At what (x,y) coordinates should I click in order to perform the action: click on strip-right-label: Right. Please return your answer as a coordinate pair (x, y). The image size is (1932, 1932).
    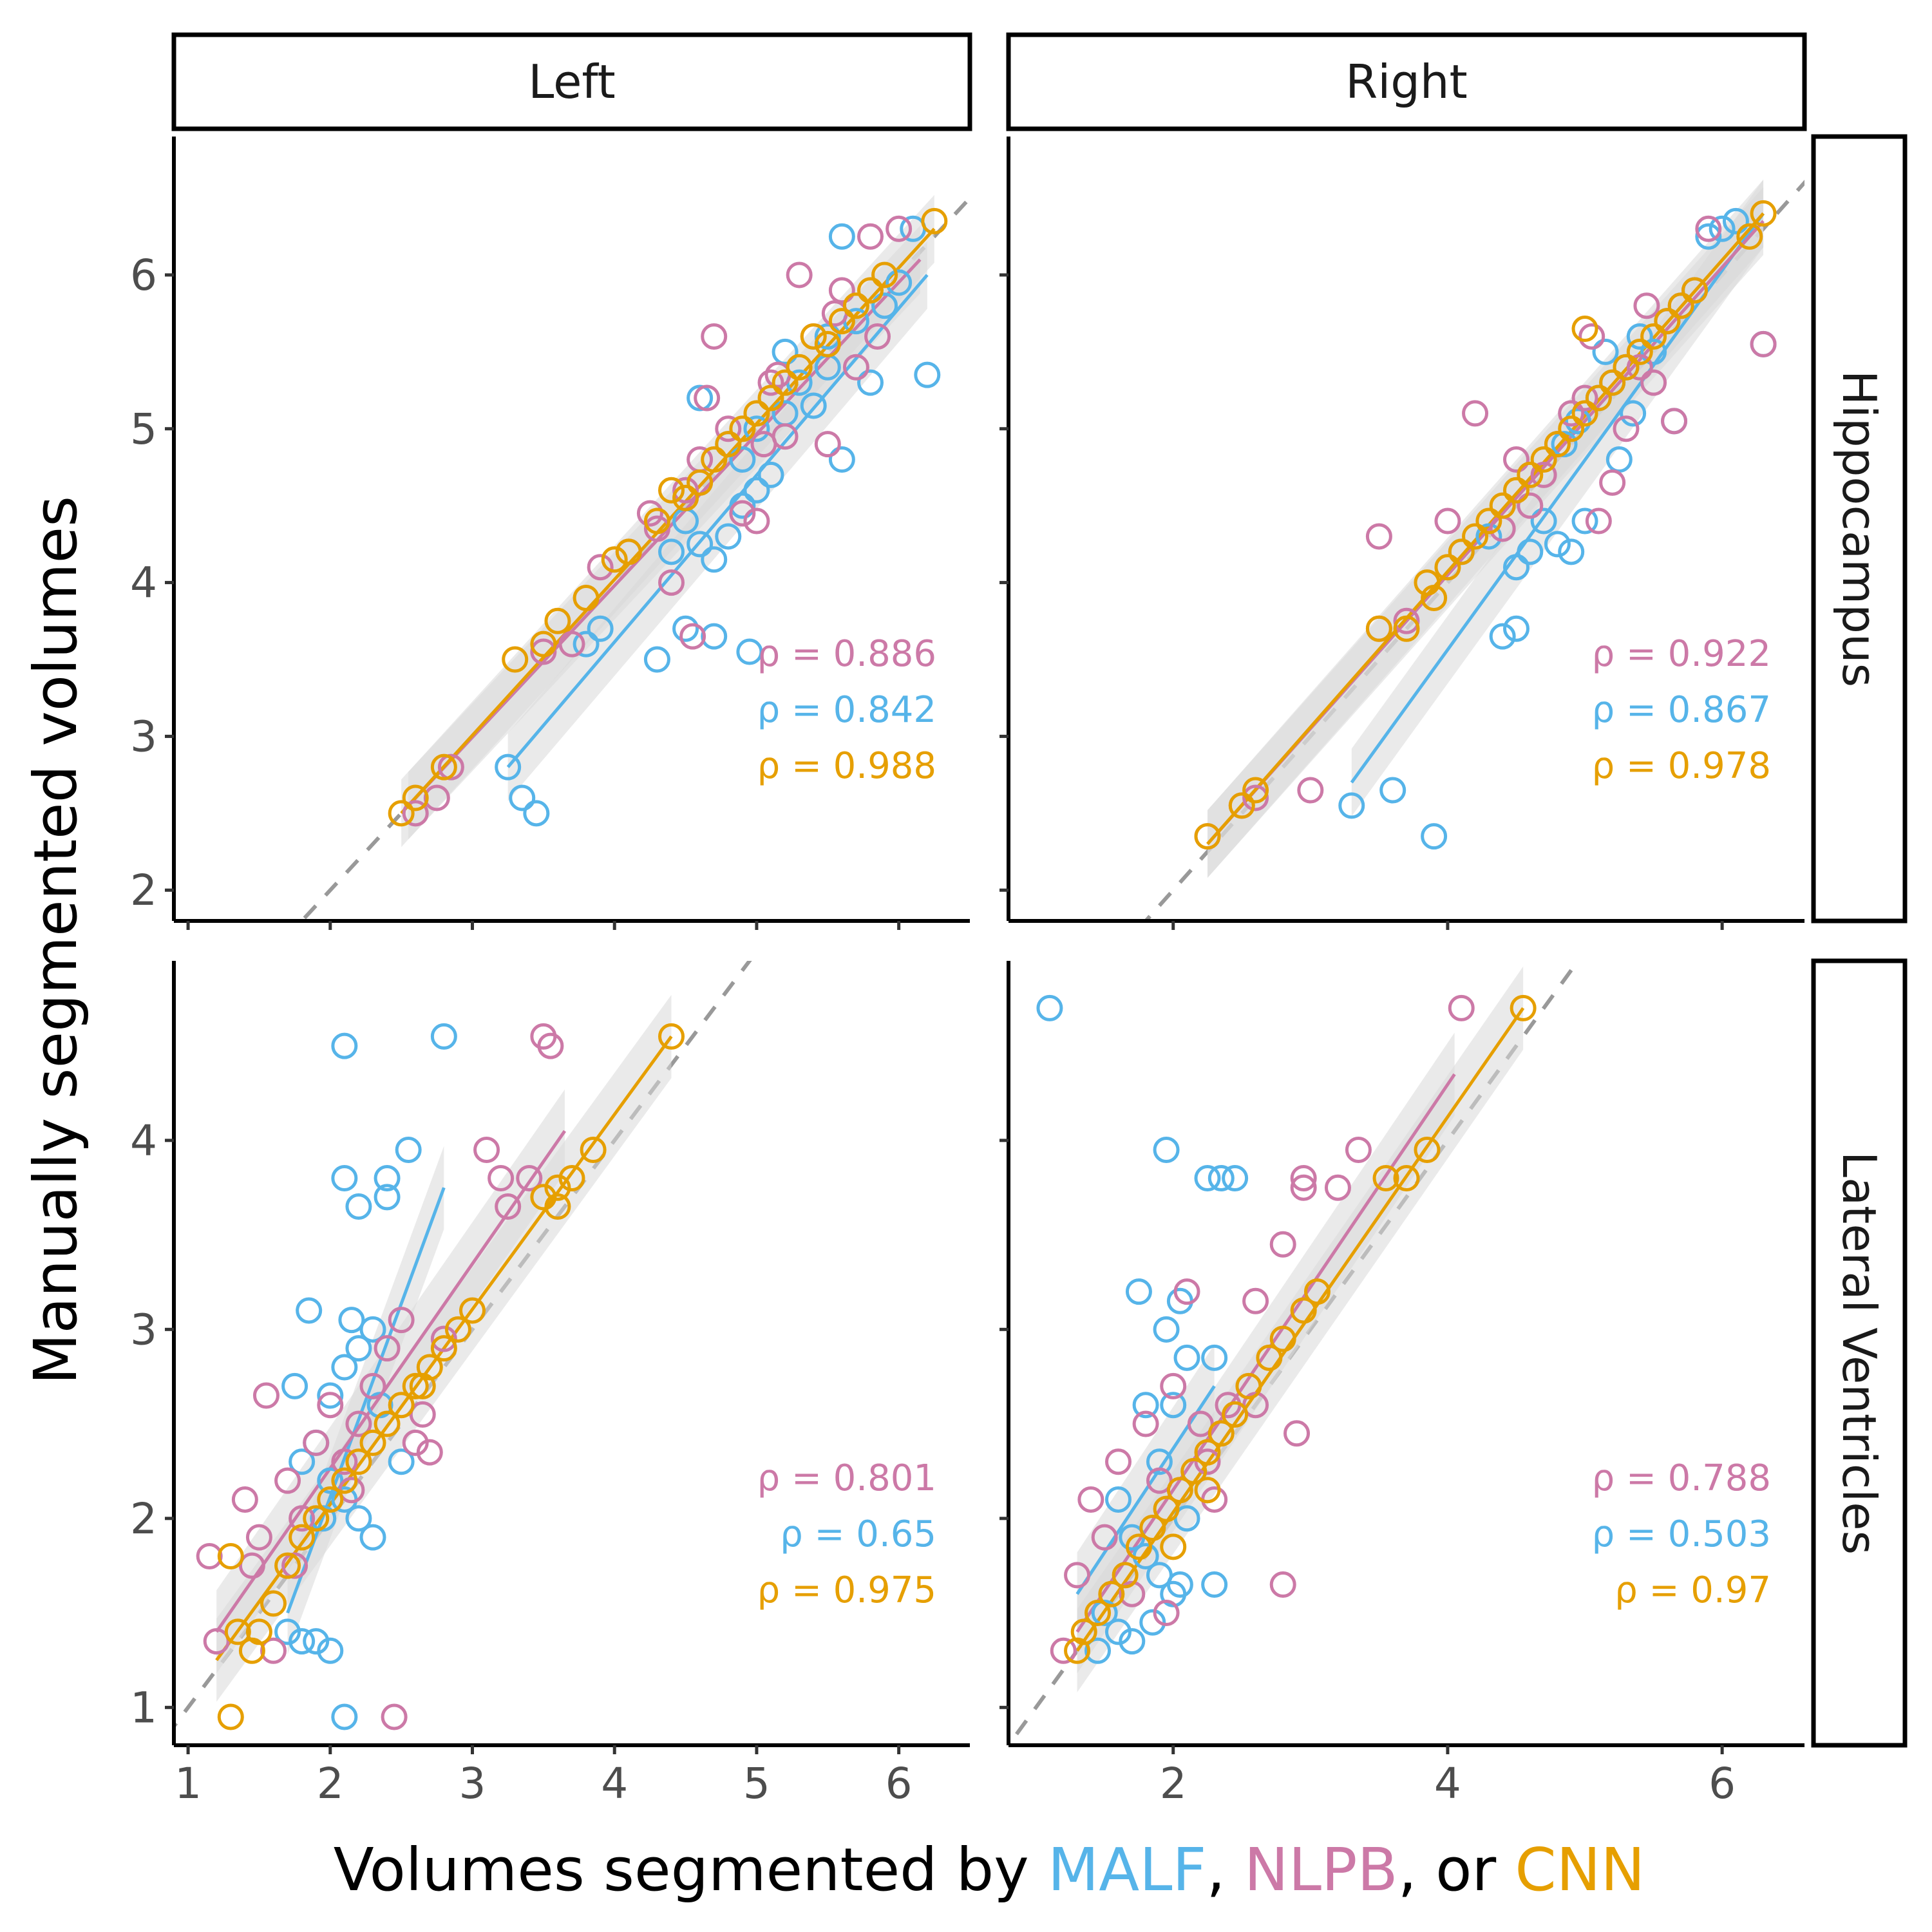
    Looking at the image, I should click on (1407, 82).